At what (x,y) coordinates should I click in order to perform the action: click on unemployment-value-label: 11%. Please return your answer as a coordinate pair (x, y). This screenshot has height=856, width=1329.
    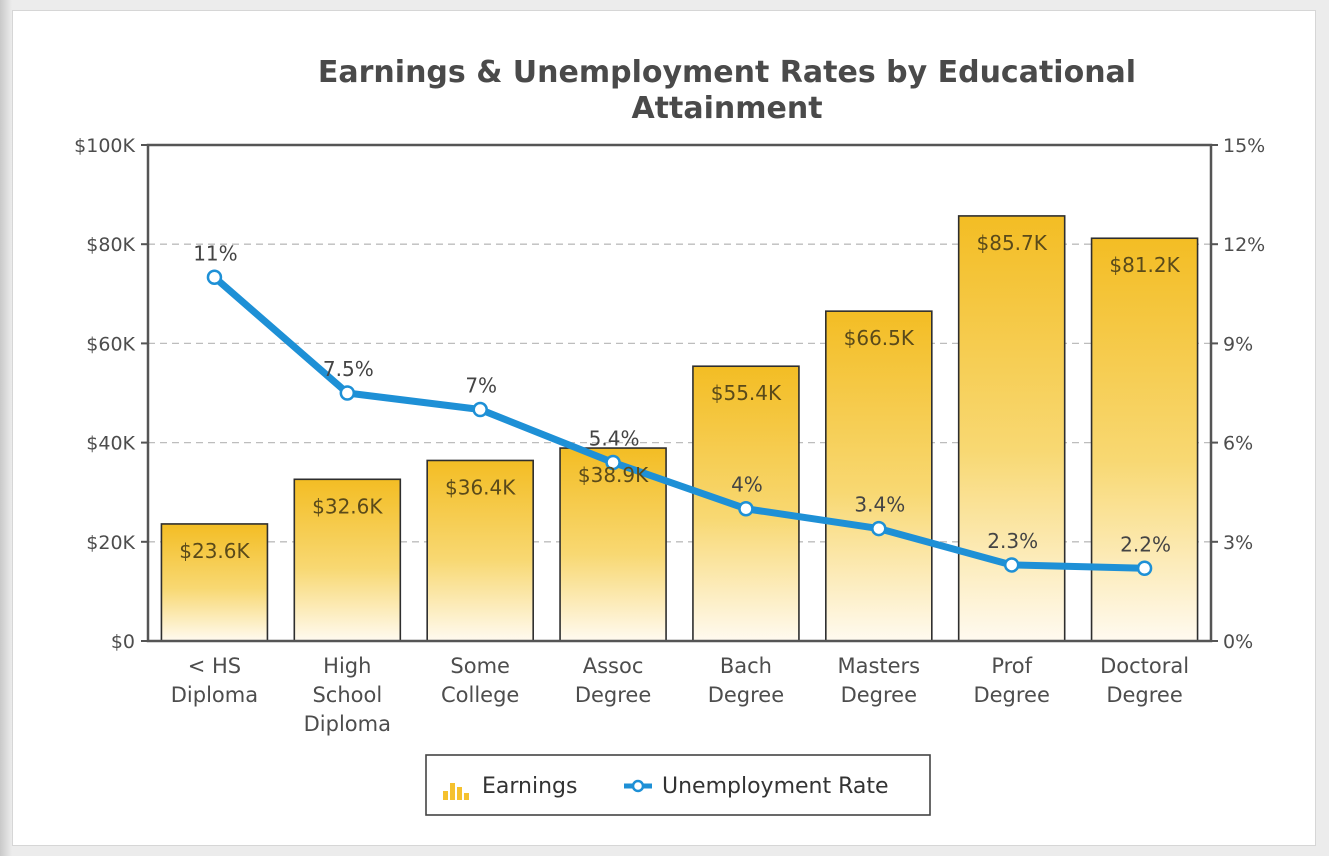
    Looking at the image, I should click on (215, 253).